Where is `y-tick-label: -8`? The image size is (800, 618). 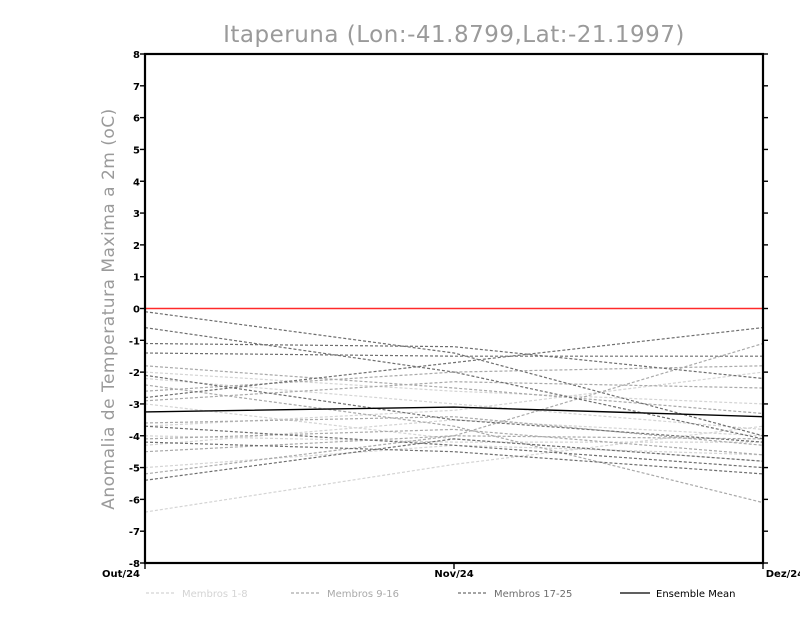 y-tick-label: -8 is located at coordinates (134, 564).